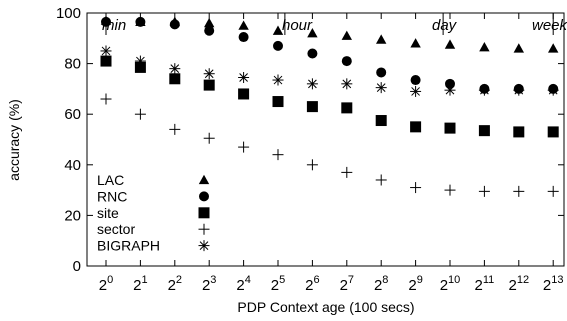 This screenshot has width=567, height=321. I want to click on x-tick-label: 22, so click(175, 284).